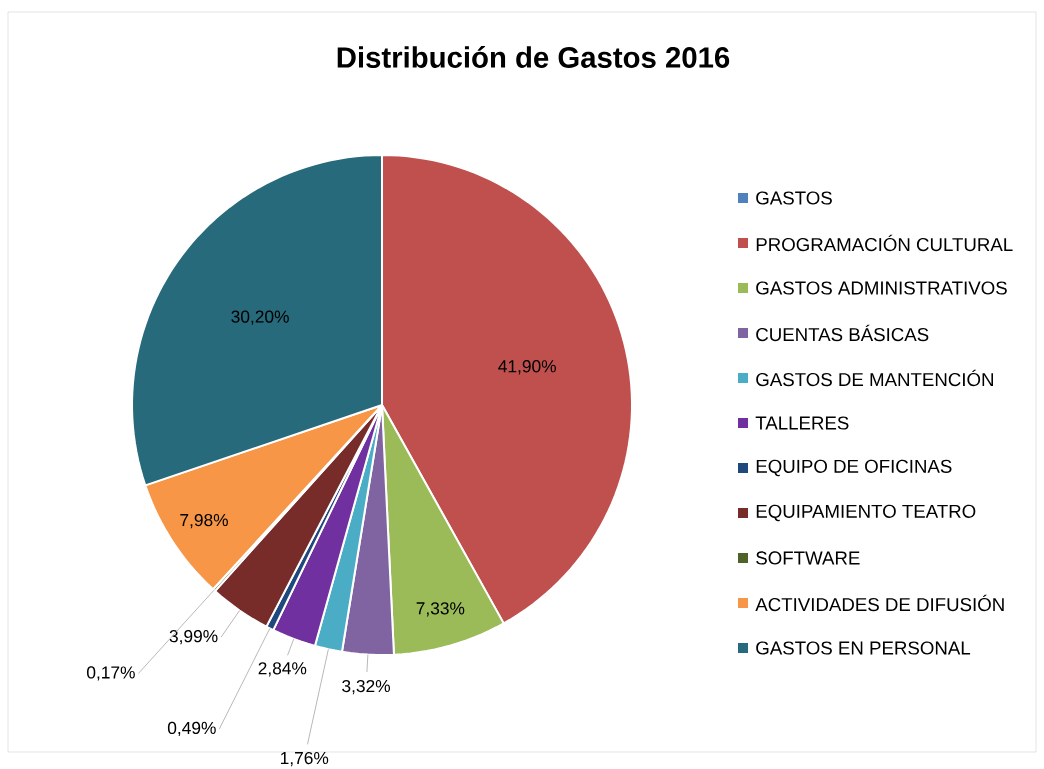 This screenshot has height=769, width=1044. What do you see at coordinates (191, 729) in the screenshot?
I see `data-label: 0,49%` at bounding box center [191, 729].